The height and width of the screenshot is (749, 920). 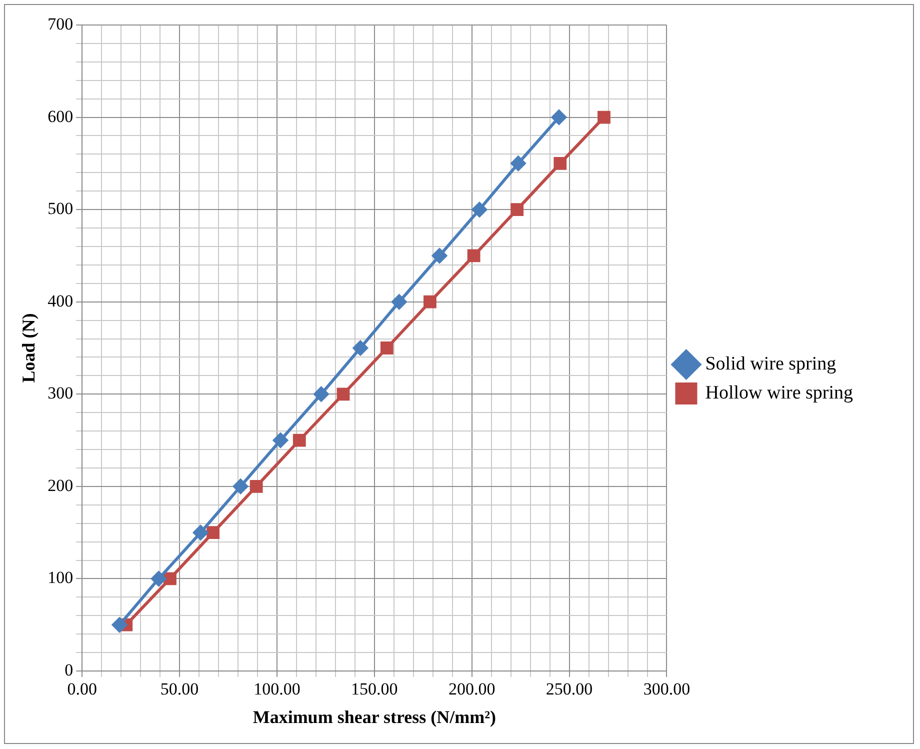 I want to click on legend-label: Solid wire spring, so click(x=771, y=363).